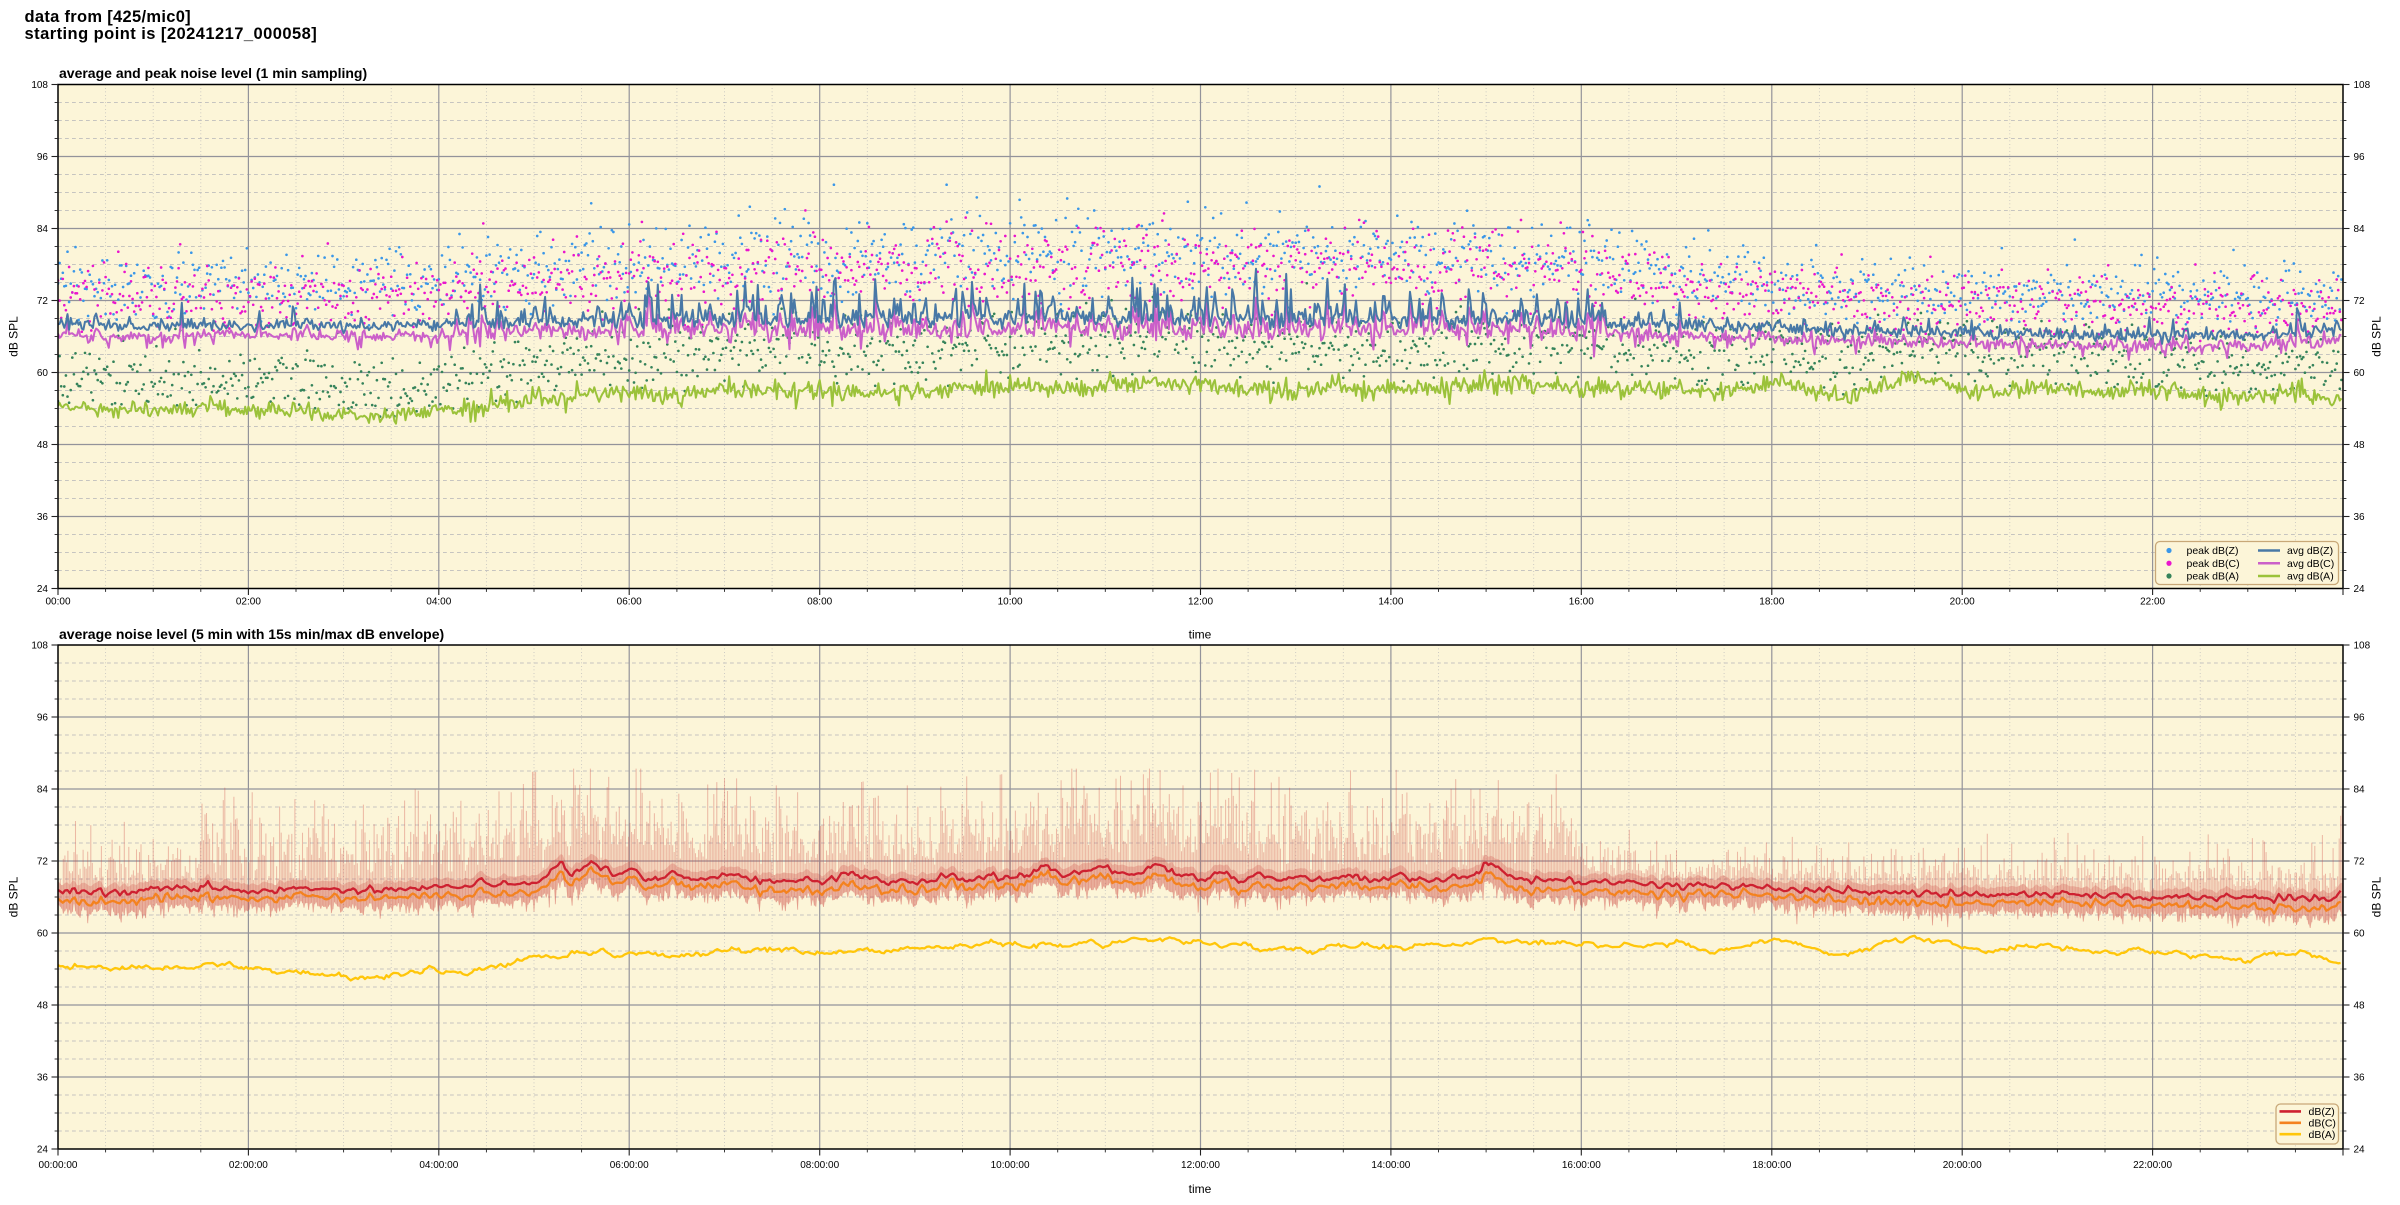 This screenshot has width=2400, height=1205. I want to click on svg-text: peak dB(C), so click(2213, 564).